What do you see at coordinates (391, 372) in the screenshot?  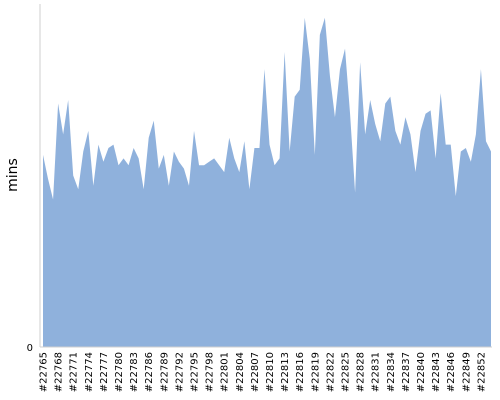 I see `x-tick-label: #22834` at bounding box center [391, 372].